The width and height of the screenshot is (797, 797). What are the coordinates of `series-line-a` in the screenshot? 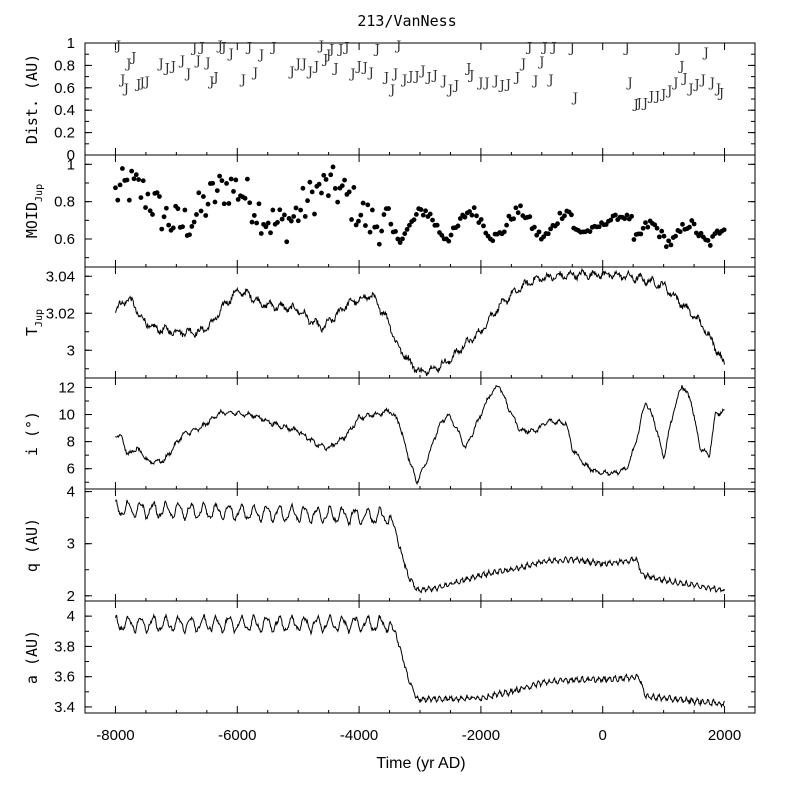 It's located at (420, 661).